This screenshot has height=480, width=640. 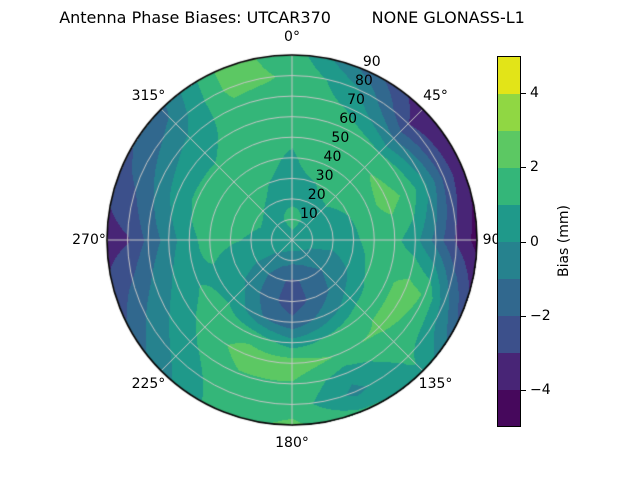 What do you see at coordinates (356, 100) in the screenshot?
I see `radial-tick-label: 70` at bounding box center [356, 100].